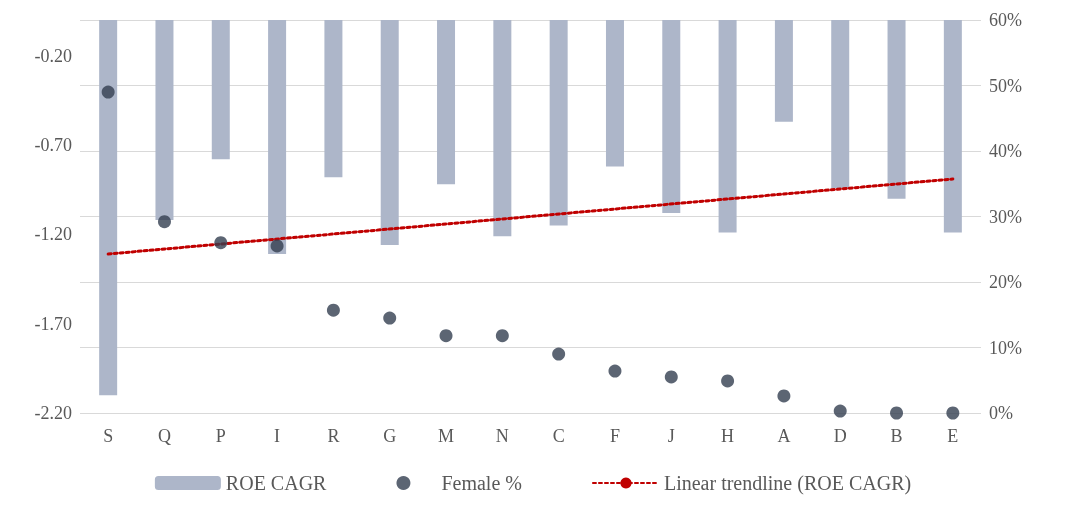  I want to click on y2-tick-label: 10%, so click(1005, 347).